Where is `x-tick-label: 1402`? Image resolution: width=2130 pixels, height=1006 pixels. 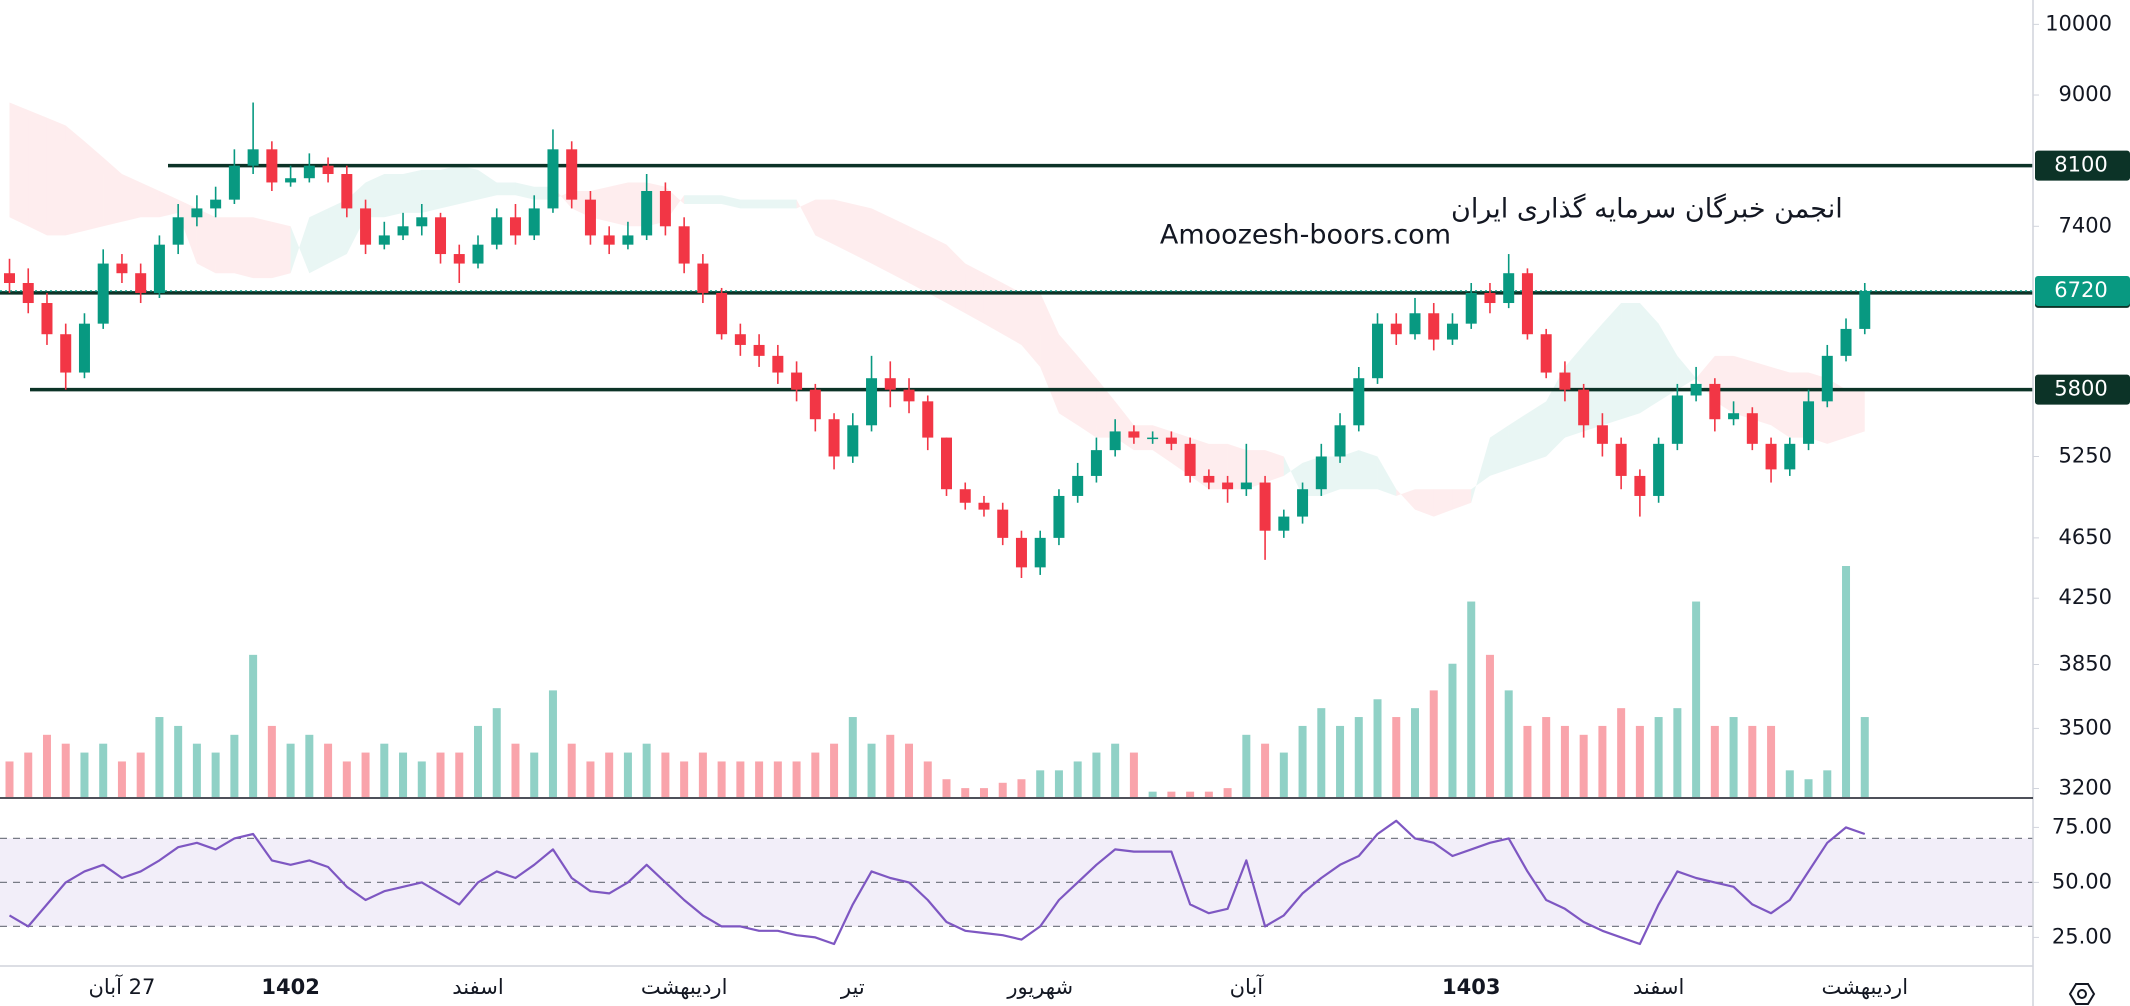
x-tick-label: 1402 is located at coordinates (290, 987).